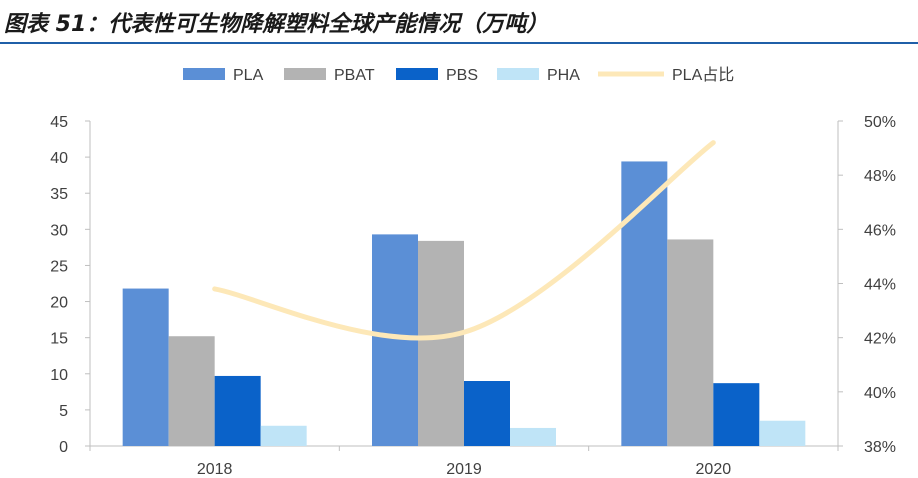 The height and width of the screenshot is (478, 918). I want to click on bar-pla-2020, so click(644, 303).